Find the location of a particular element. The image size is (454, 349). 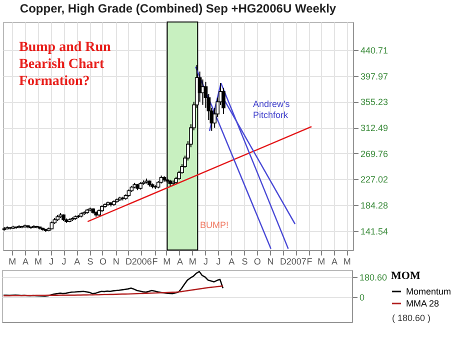

legend-label: Momentum is located at coordinates (429, 291).